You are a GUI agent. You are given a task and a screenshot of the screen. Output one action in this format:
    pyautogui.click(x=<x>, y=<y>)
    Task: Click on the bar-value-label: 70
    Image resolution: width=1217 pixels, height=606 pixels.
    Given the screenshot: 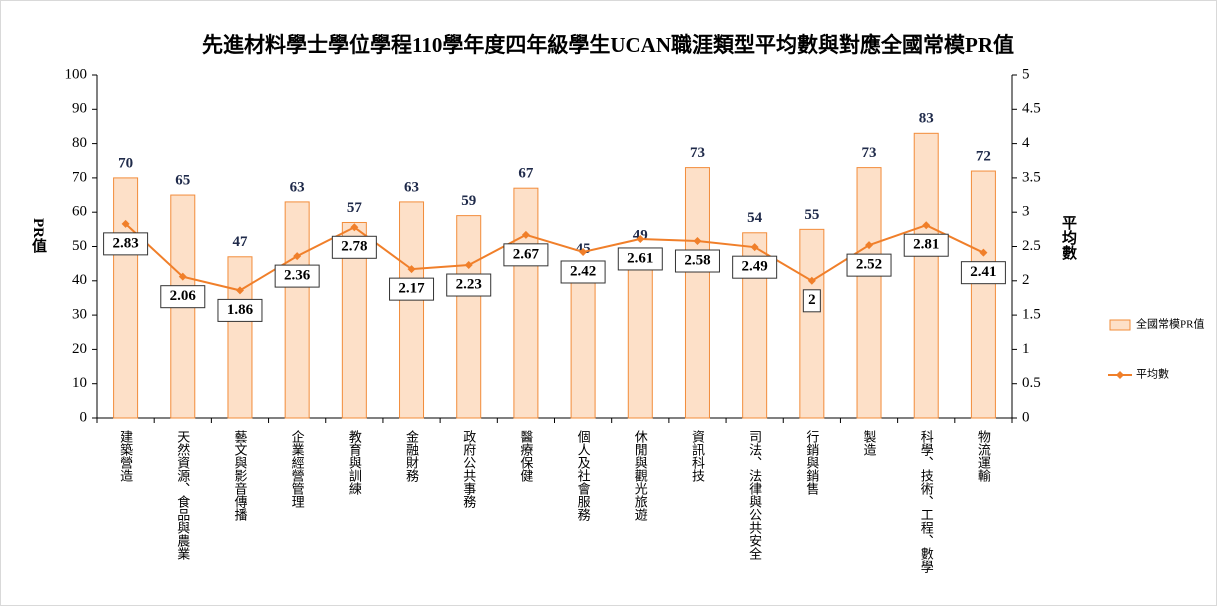 What is the action you would take?
    pyautogui.click(x=125, y=163)
    